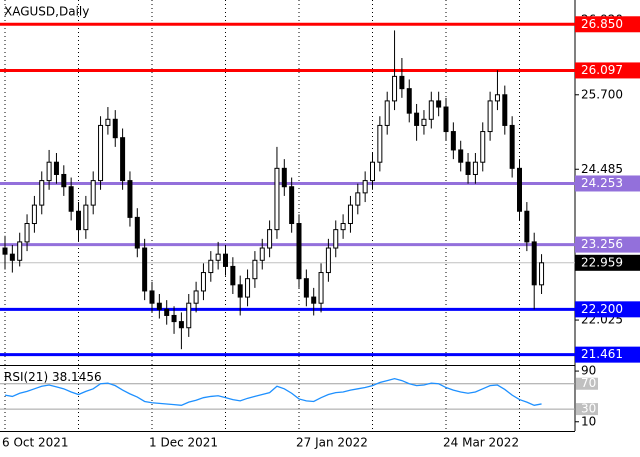 The height and width of the screenshot is (457, 640). I want to click on current-price-label: 22.959, so click(602, 262).